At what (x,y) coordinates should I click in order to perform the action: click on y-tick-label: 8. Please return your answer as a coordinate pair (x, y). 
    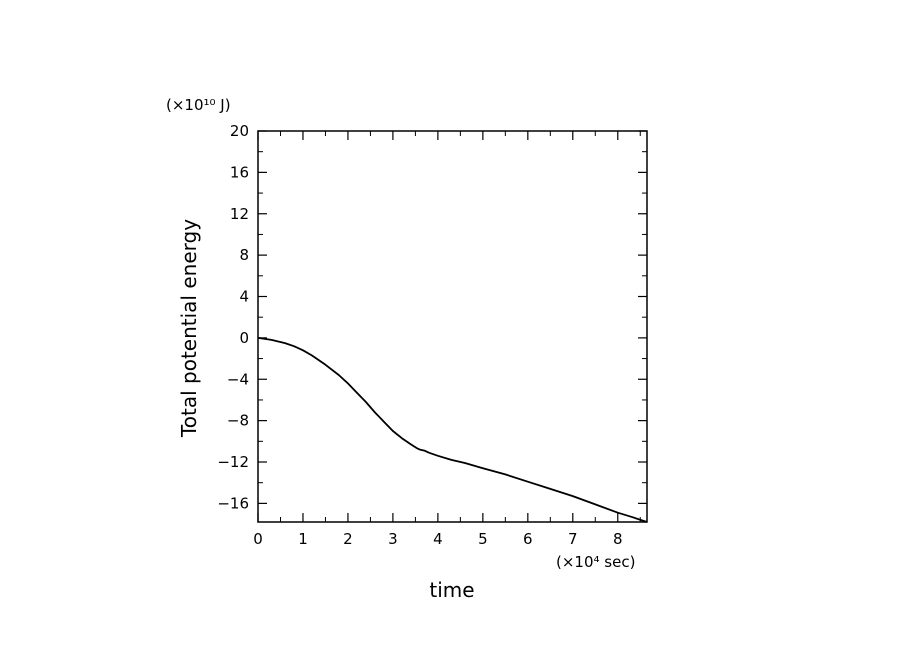
    Looking at the image, I should click on (244, 255).